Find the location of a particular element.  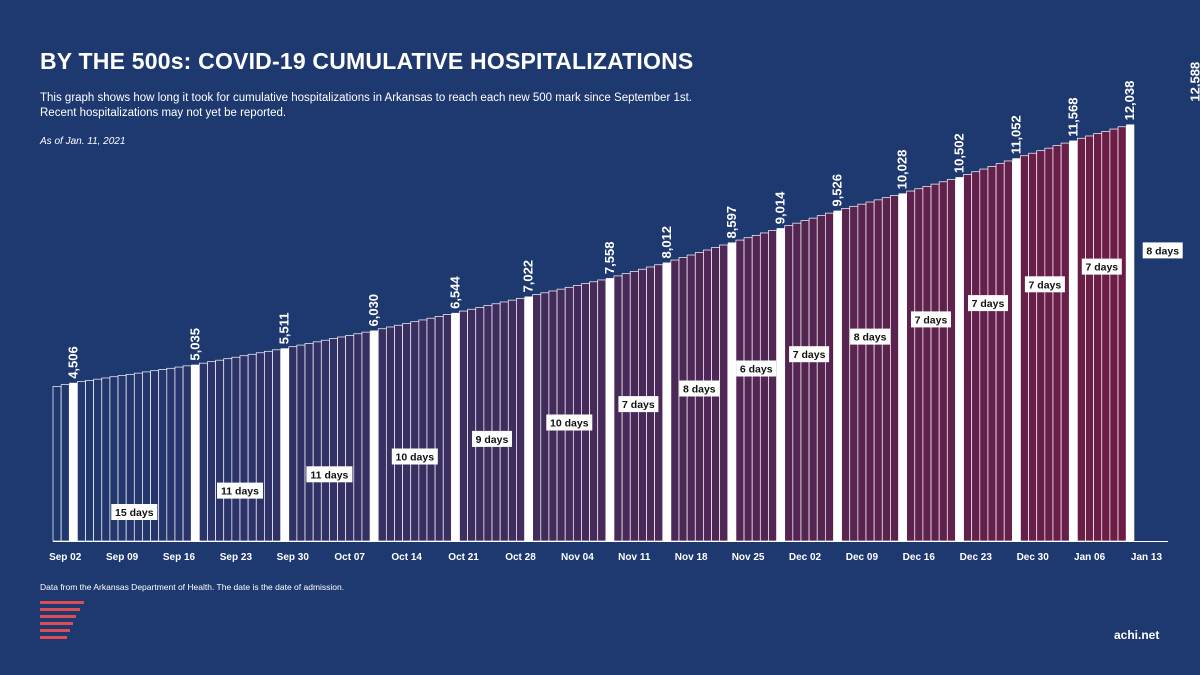

brand-link: achi.net is located at coordinates (1137, 635).